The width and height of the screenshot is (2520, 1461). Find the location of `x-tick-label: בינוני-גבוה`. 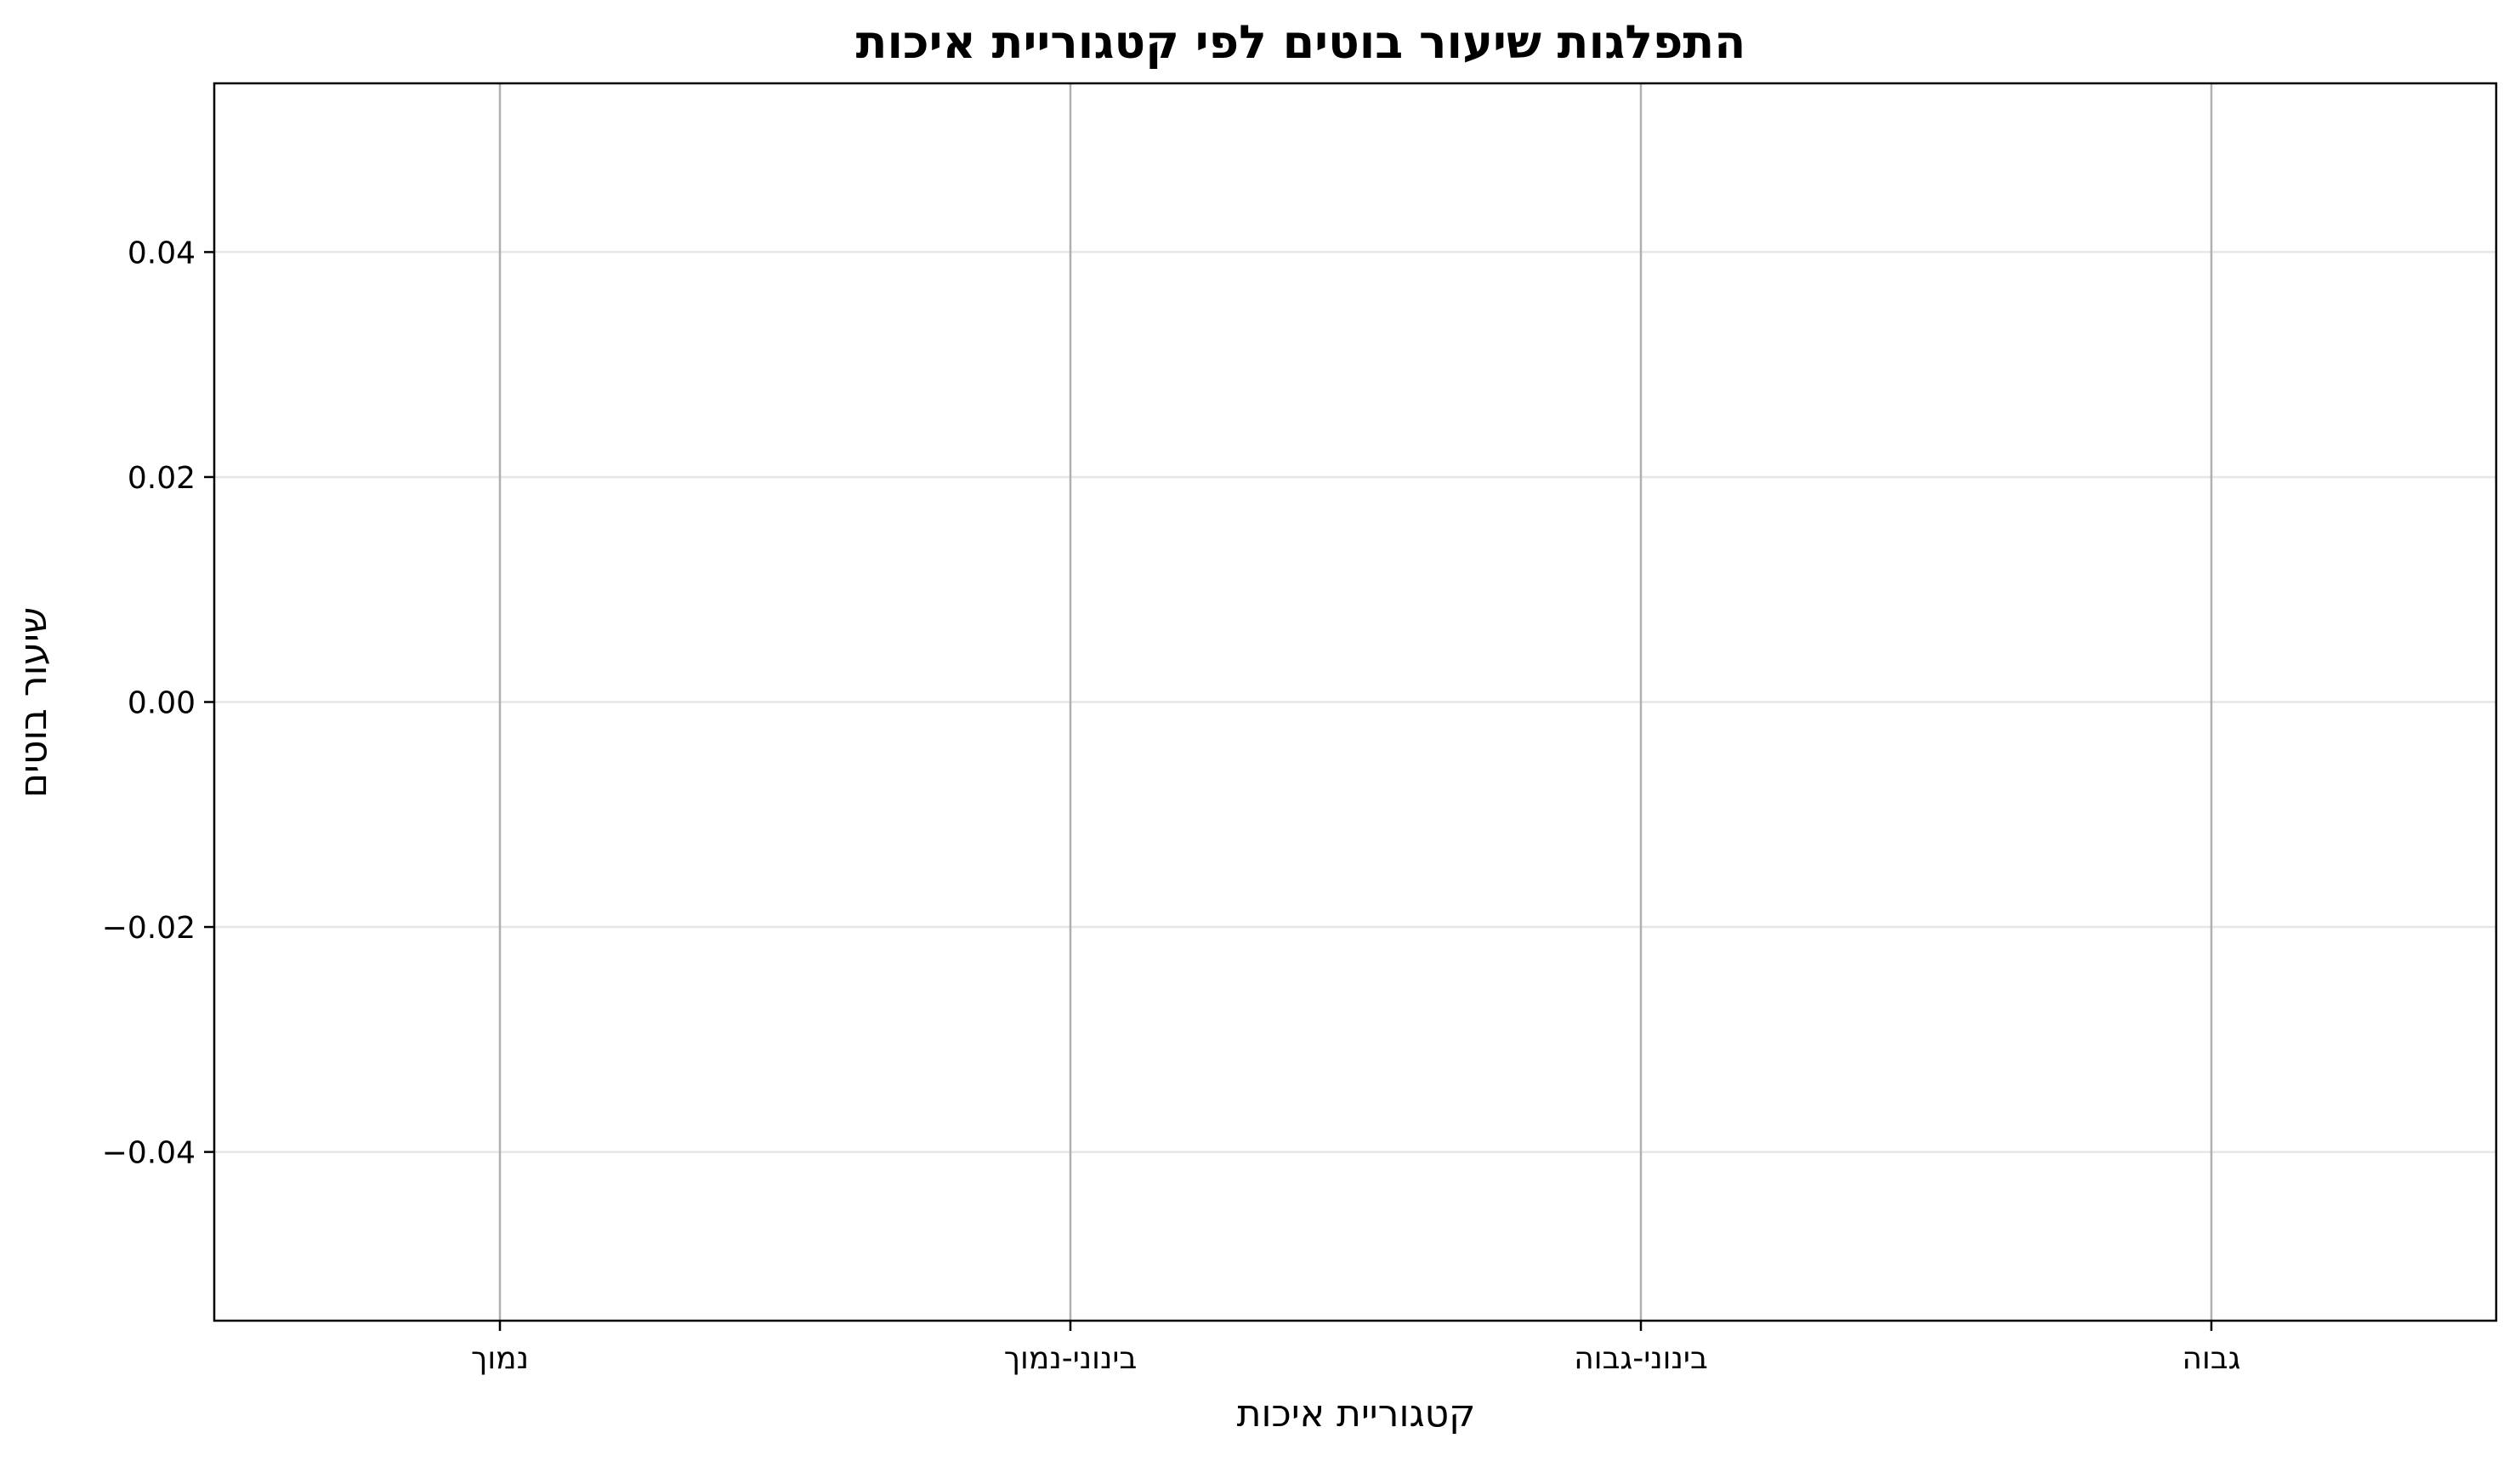

x-tick-label: בינוני-גבוה is located at coordinates (1641, 1358).